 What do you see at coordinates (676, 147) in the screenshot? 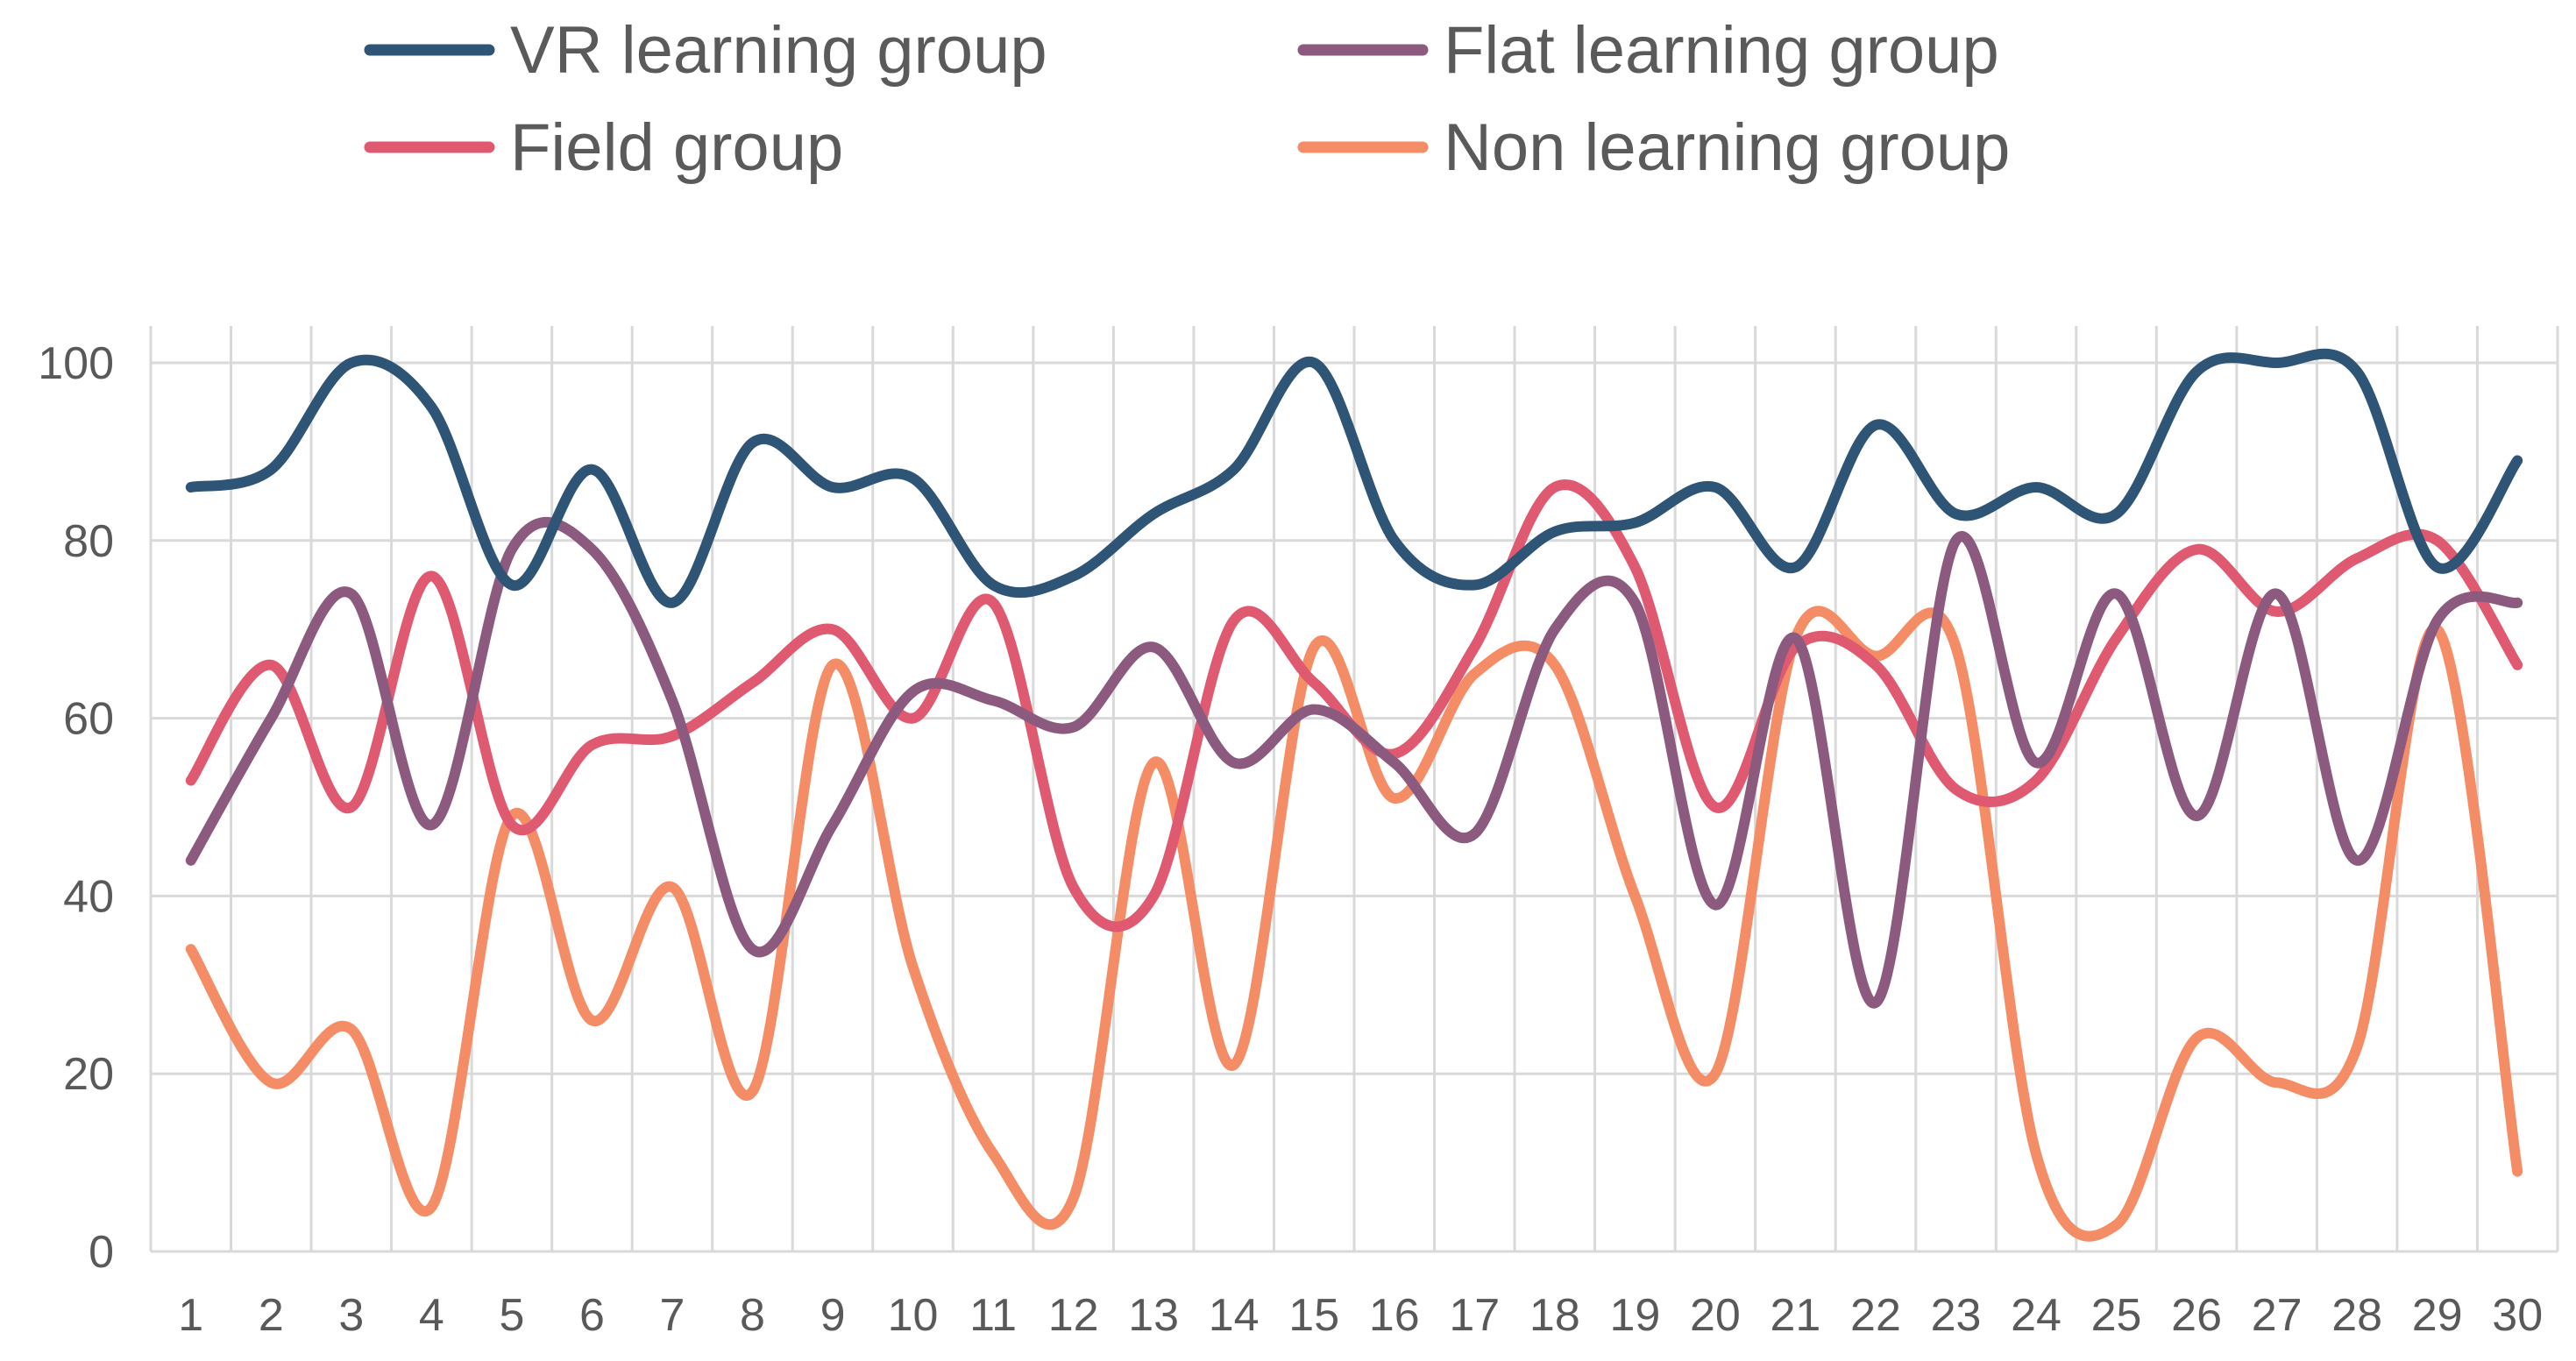
I see `legend-label-field-group: Field group` at bounding box center [676, 147].